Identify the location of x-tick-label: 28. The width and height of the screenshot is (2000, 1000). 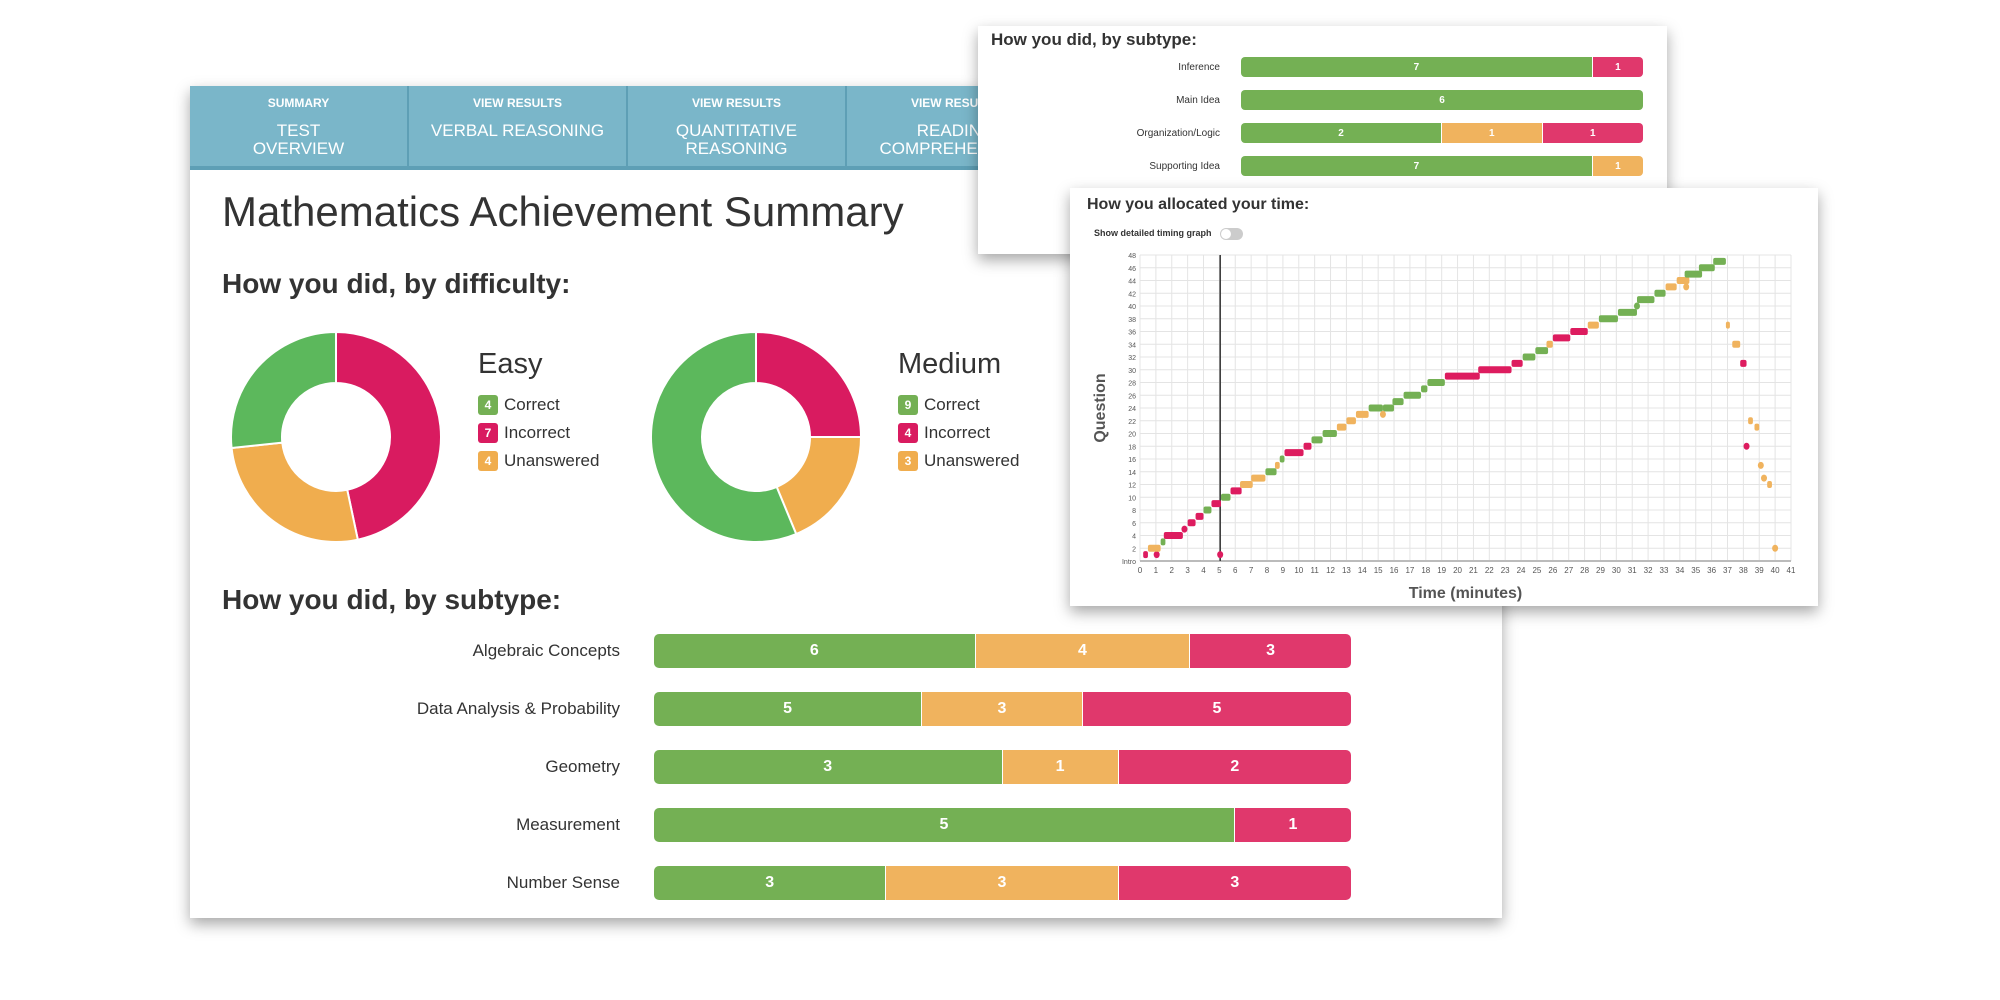
(1584, 570).